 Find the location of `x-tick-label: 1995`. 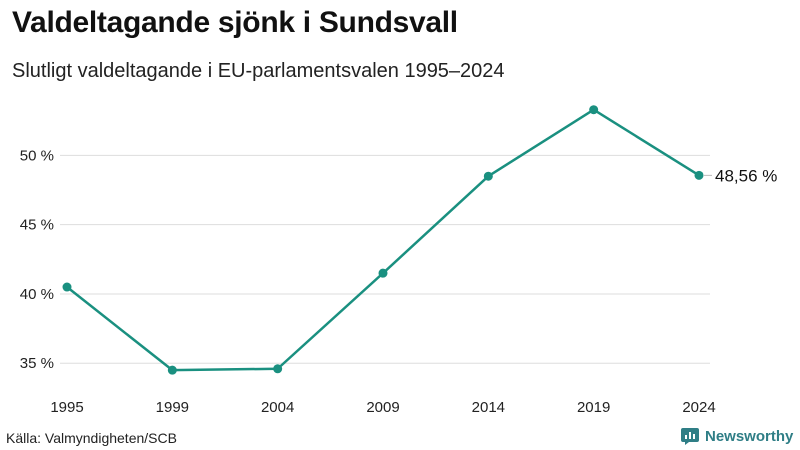

x-tick-label: 1995 is located at coordinates (66, 407).